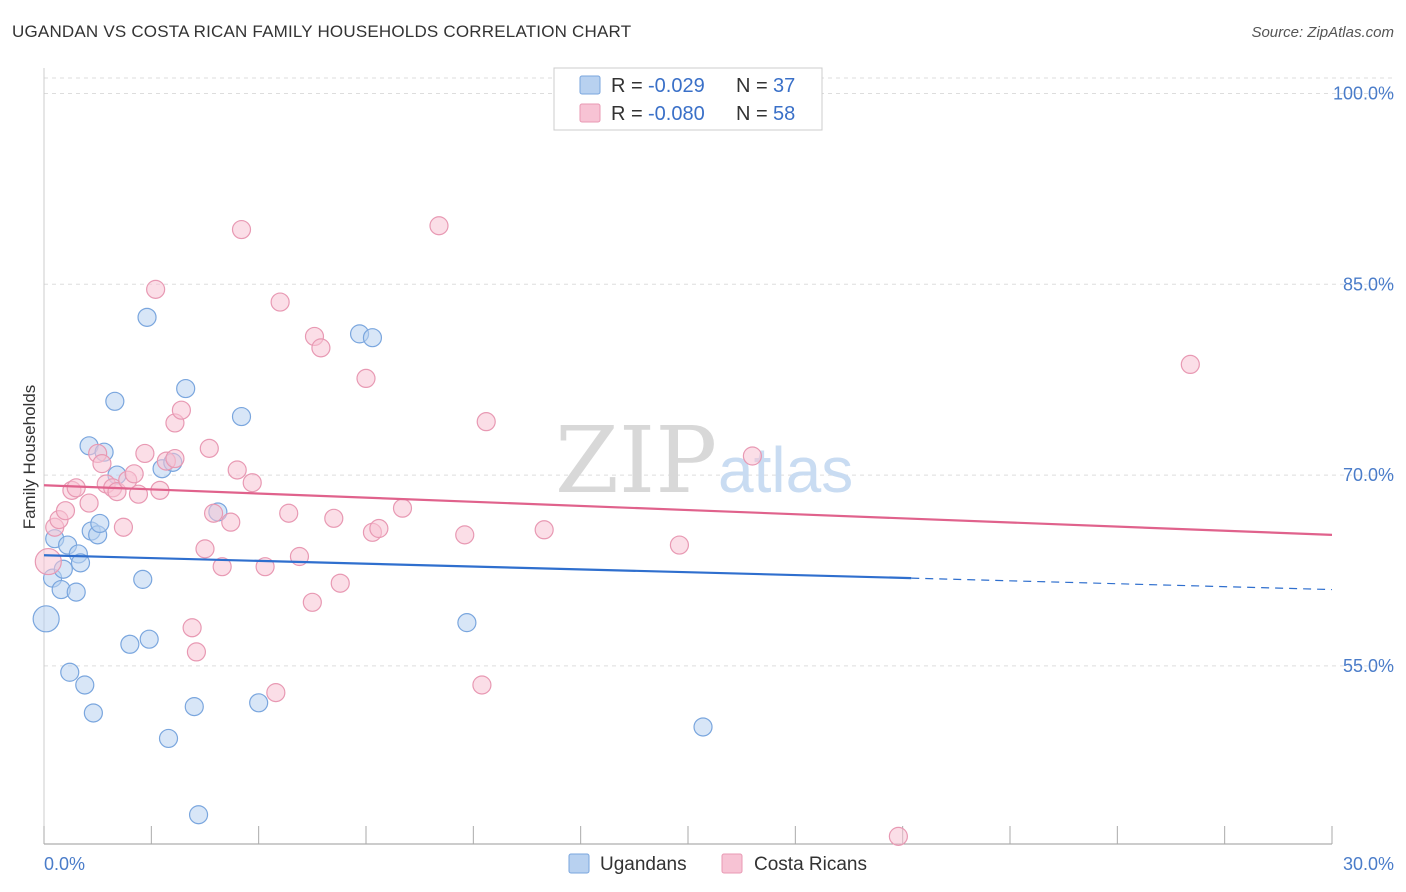  What do you see at coordinates (64, 864) in the screenshot?
I see `x-tick-label-min: 0.0%` at bounding box center [64, 864].